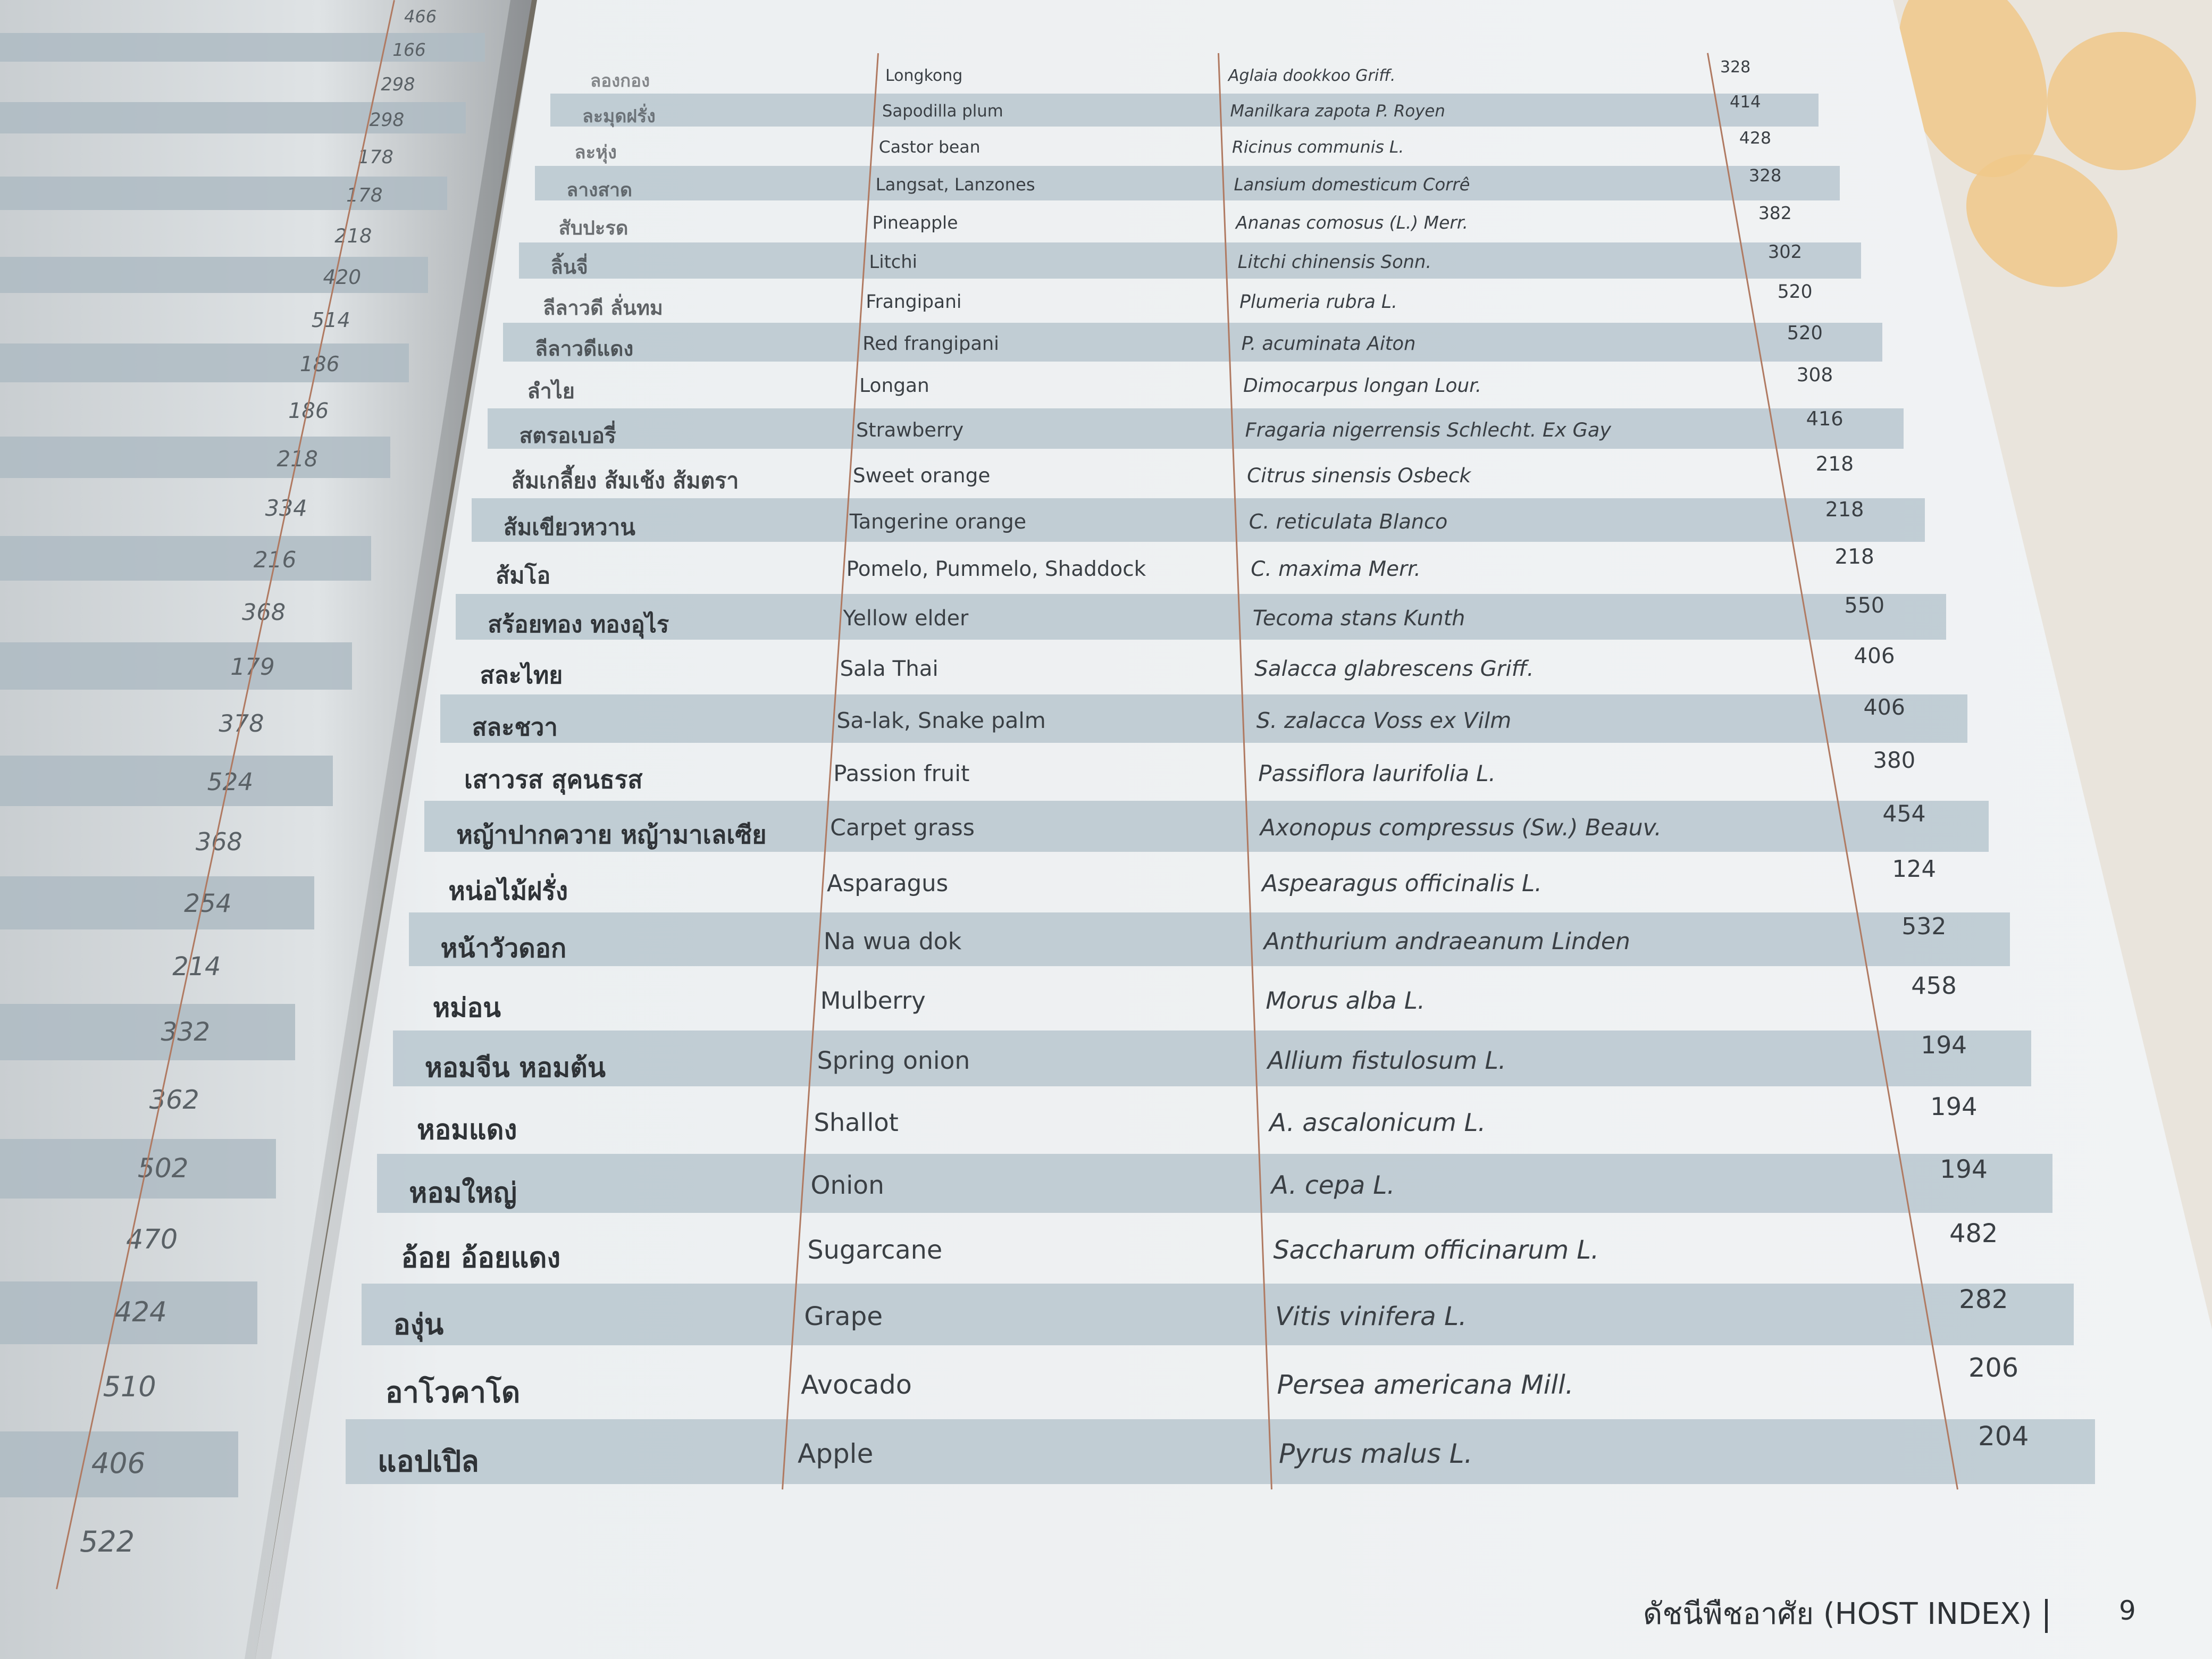 The image size is (2212, 1659). Describe the element at coordinates (2003, 1436) in the screenshot. I see `page-ref: 204` at that location.